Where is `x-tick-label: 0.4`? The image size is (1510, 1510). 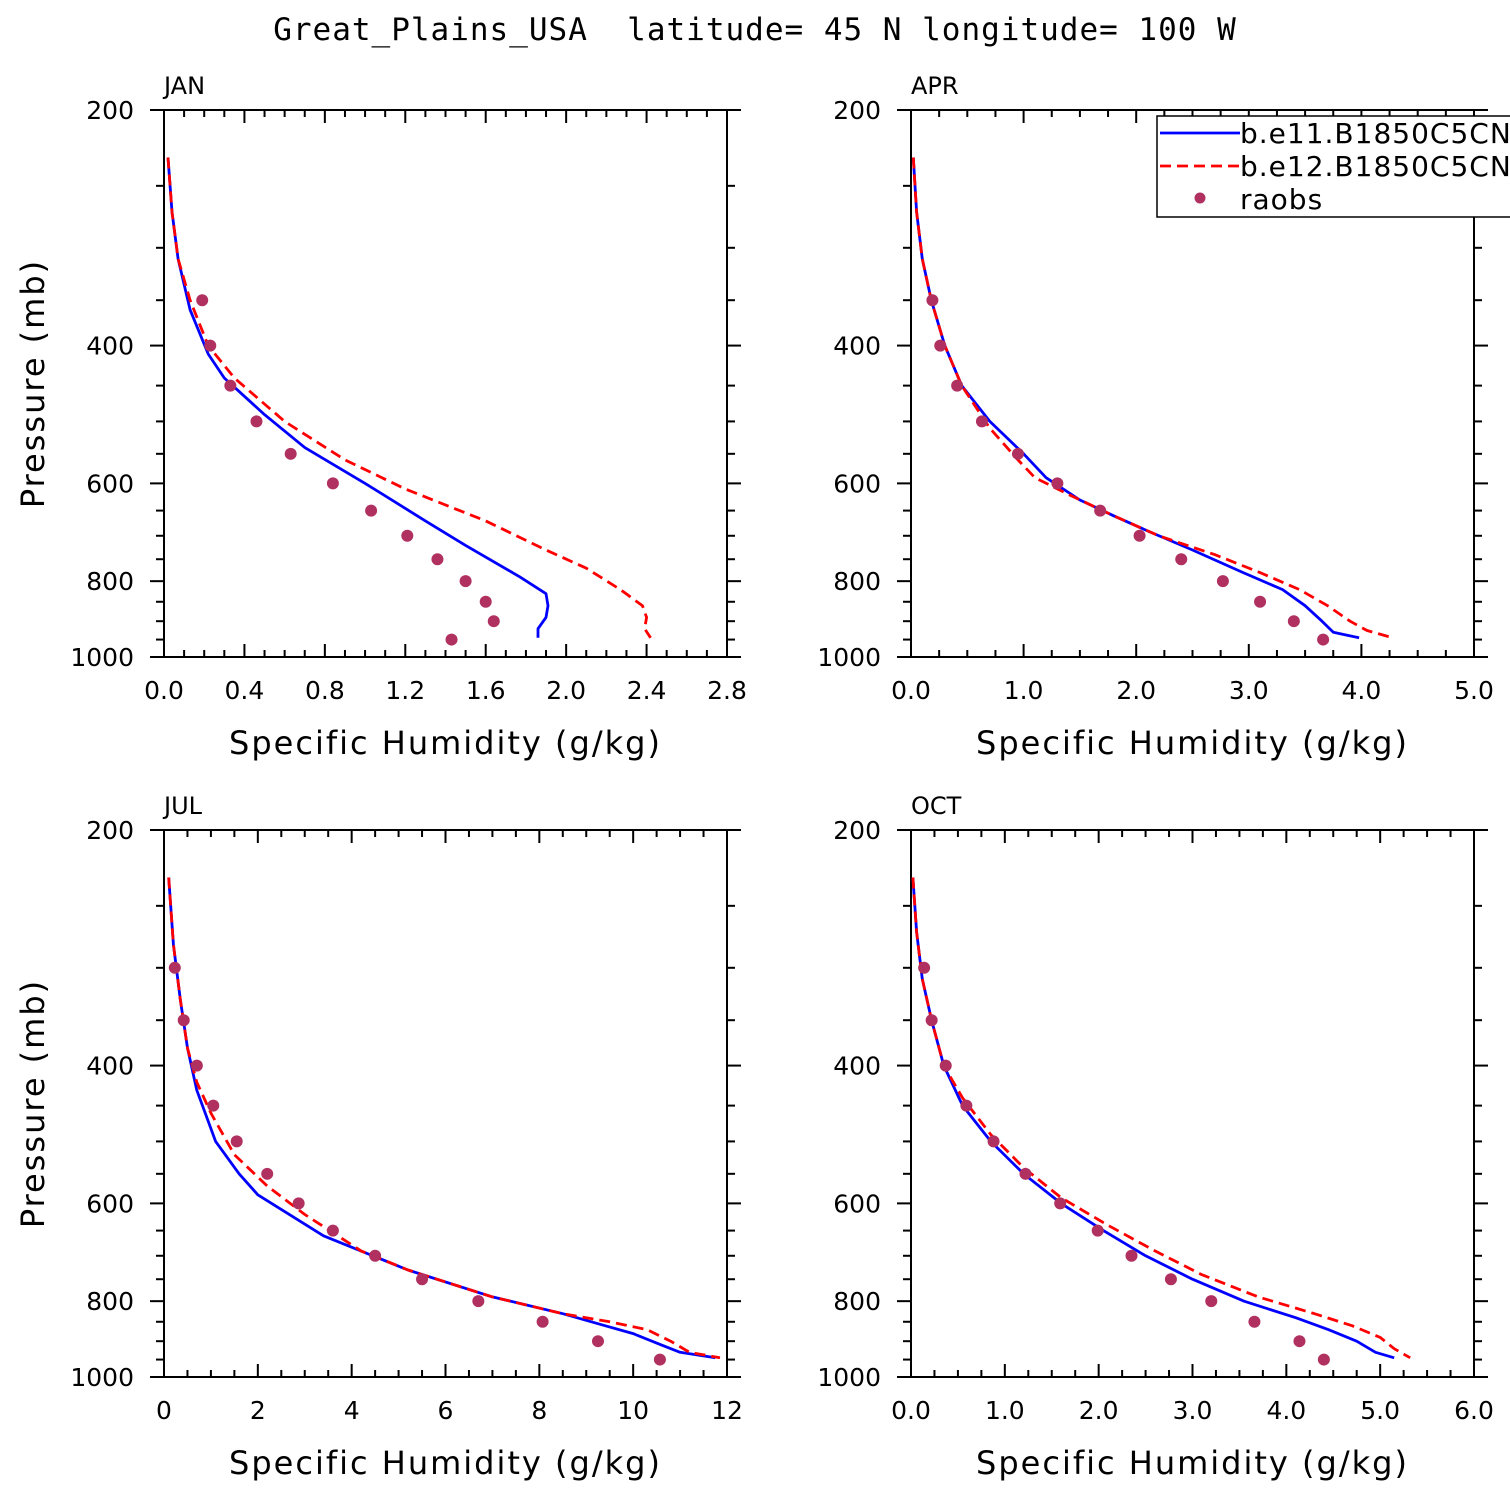 x-tick-label: 0.4 is located at coordinates (245, 690).